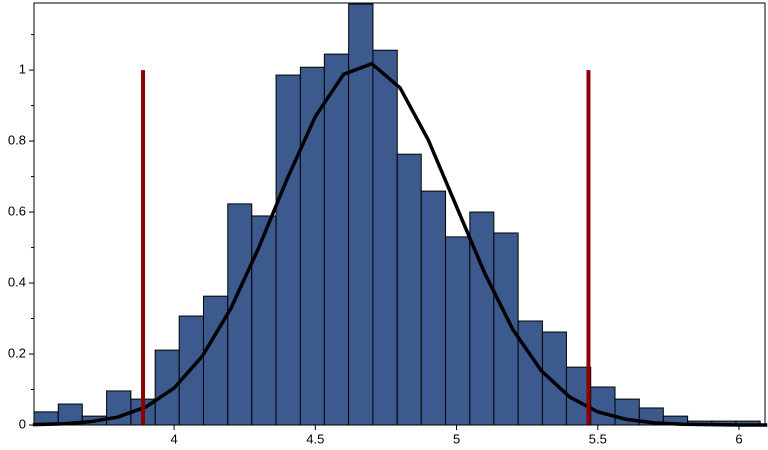  I want to click on y-tick-label: 1, so click(22, 69).